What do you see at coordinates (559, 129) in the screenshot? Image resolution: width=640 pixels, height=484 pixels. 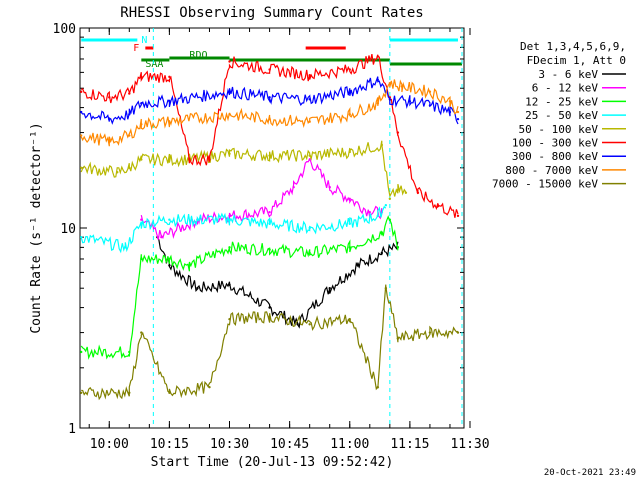 I see `legend-label: 50 - 100 keV` at bounding box center [559, 129].